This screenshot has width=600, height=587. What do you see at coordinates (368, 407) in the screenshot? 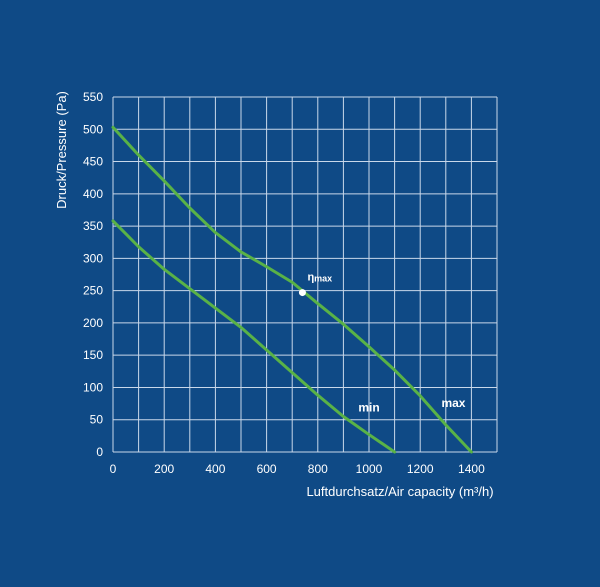
I see `series-label-min: min` at bounding box center [368, 407].